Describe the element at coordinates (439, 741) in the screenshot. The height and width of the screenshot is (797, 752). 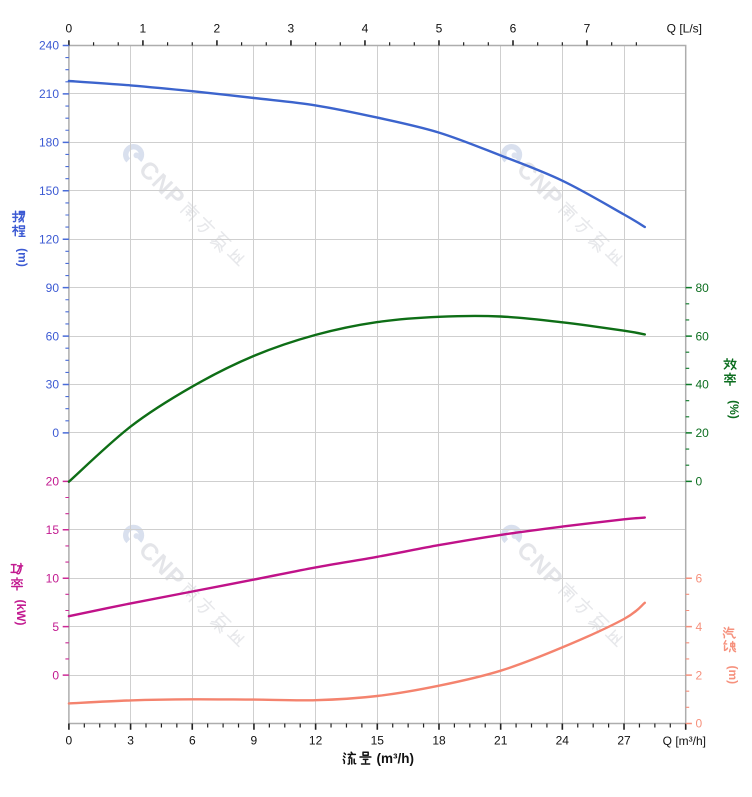
I see `svg-text: 18` at that location.